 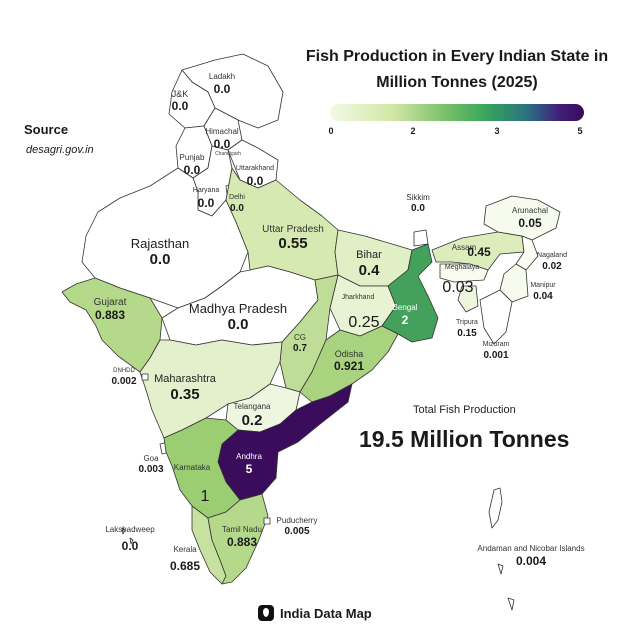 I want to click on legend-tick: 3, so click(x=497, y=131).